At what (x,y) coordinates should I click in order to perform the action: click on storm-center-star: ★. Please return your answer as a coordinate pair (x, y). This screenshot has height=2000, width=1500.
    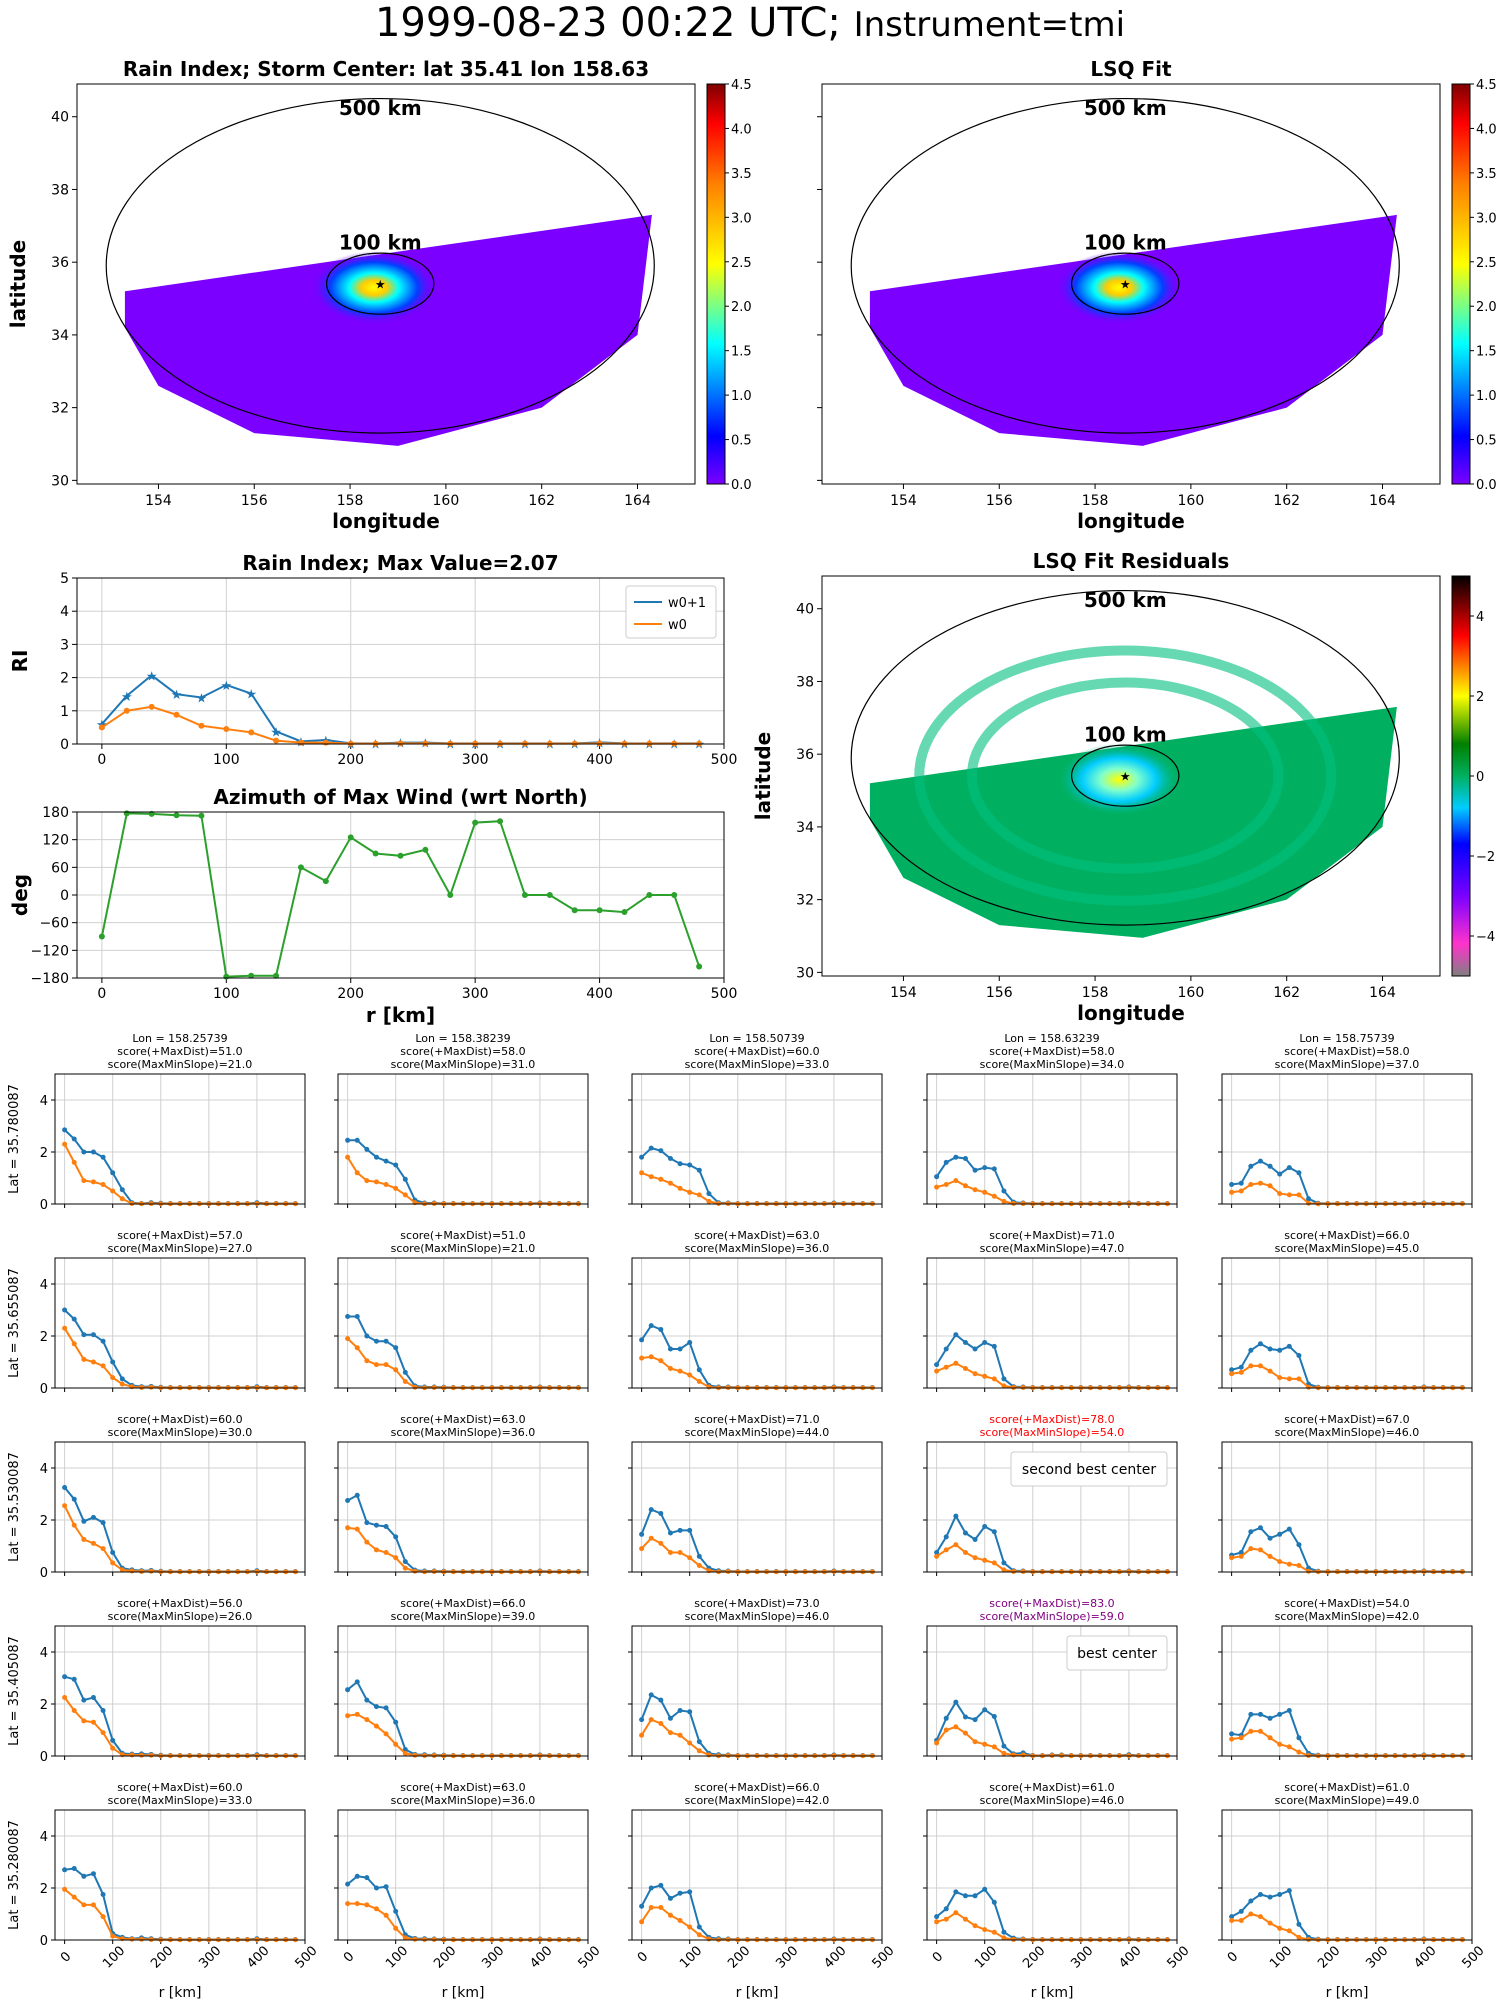
    Looking at the image, I should click on (380, 285).